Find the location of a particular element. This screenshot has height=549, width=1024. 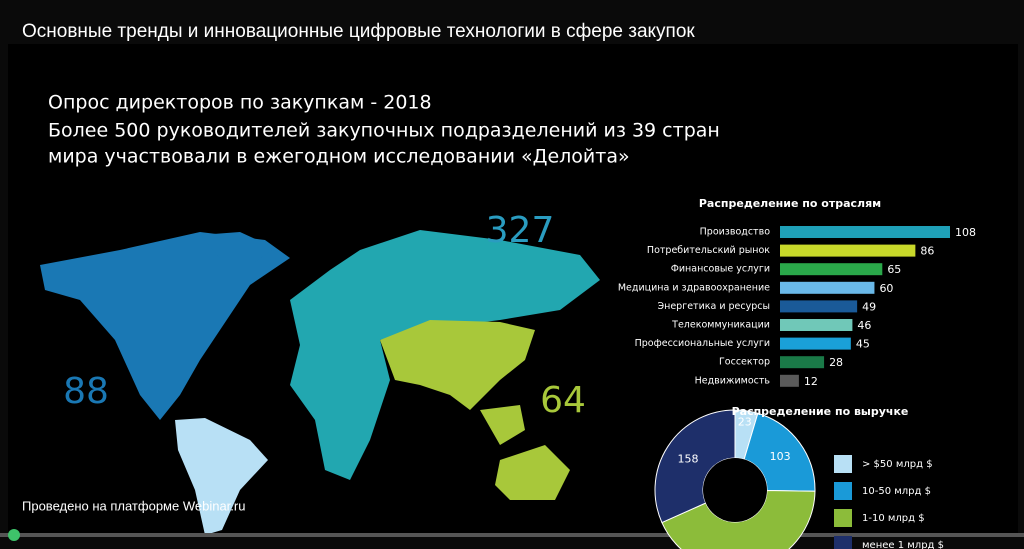

greenland is located at coordinates (237, 247).